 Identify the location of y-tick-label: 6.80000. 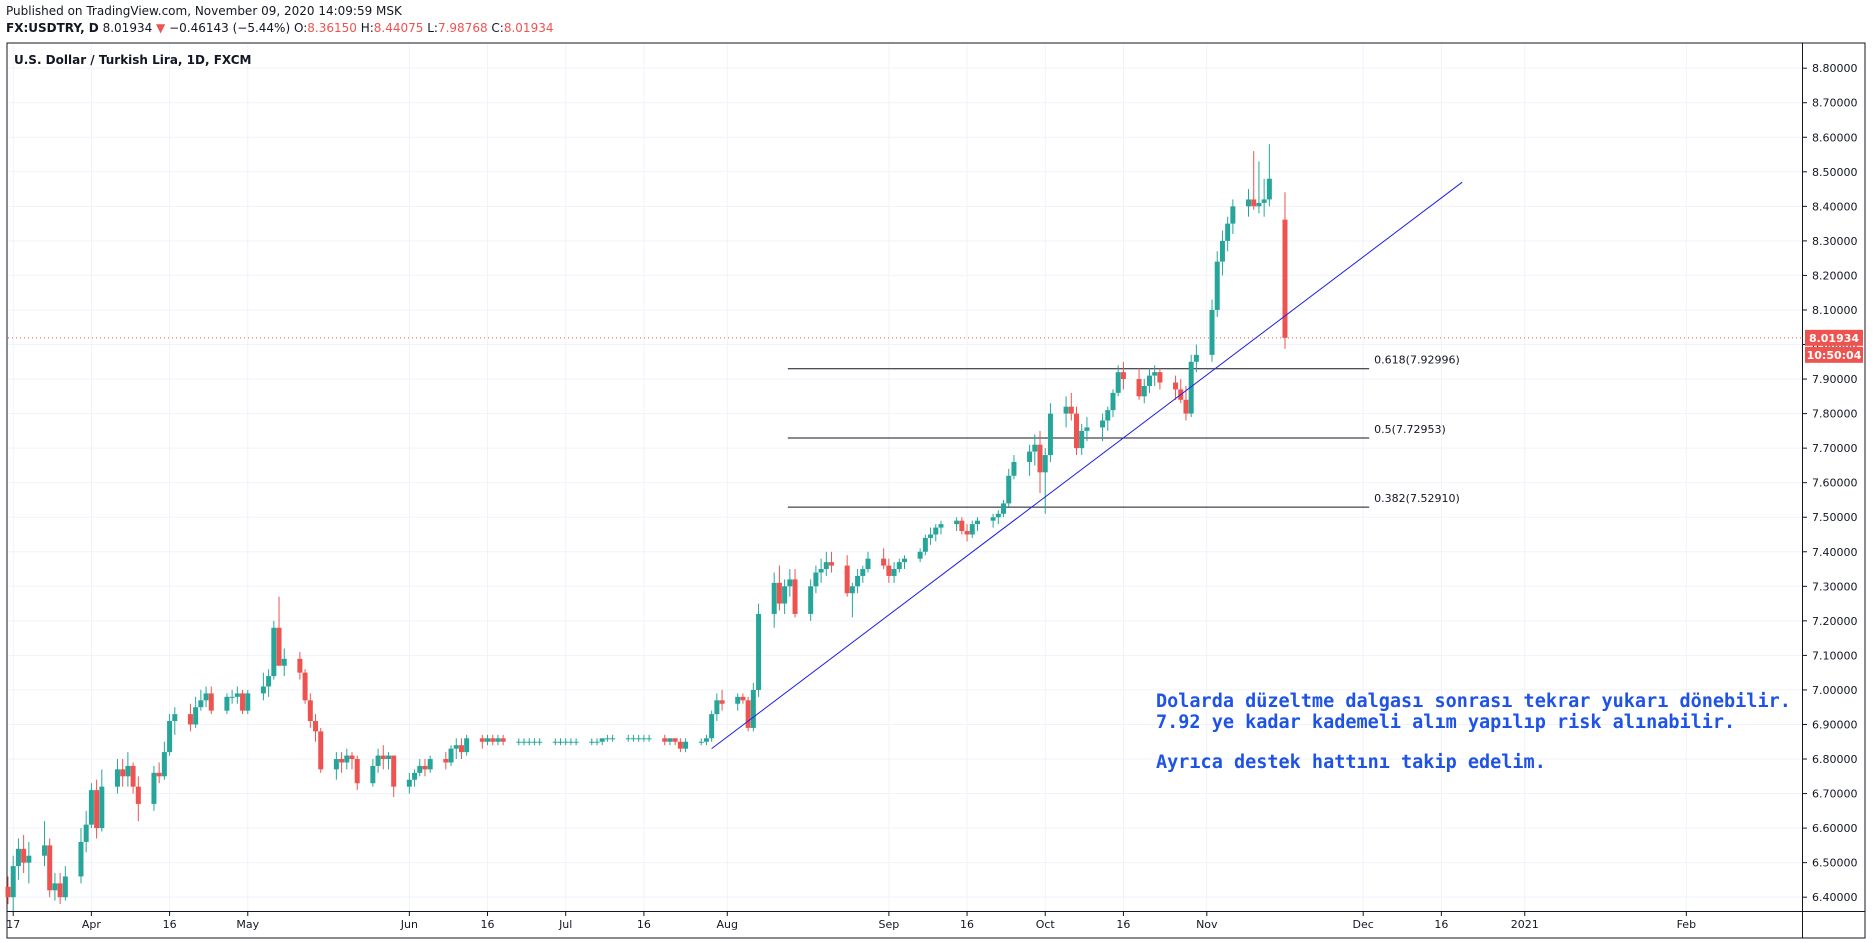
(1835, 759).